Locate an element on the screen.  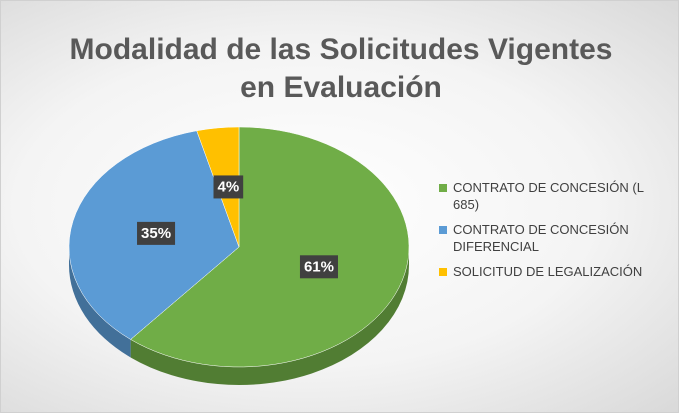
data-label: 61% is located at coordinates (318, 267).